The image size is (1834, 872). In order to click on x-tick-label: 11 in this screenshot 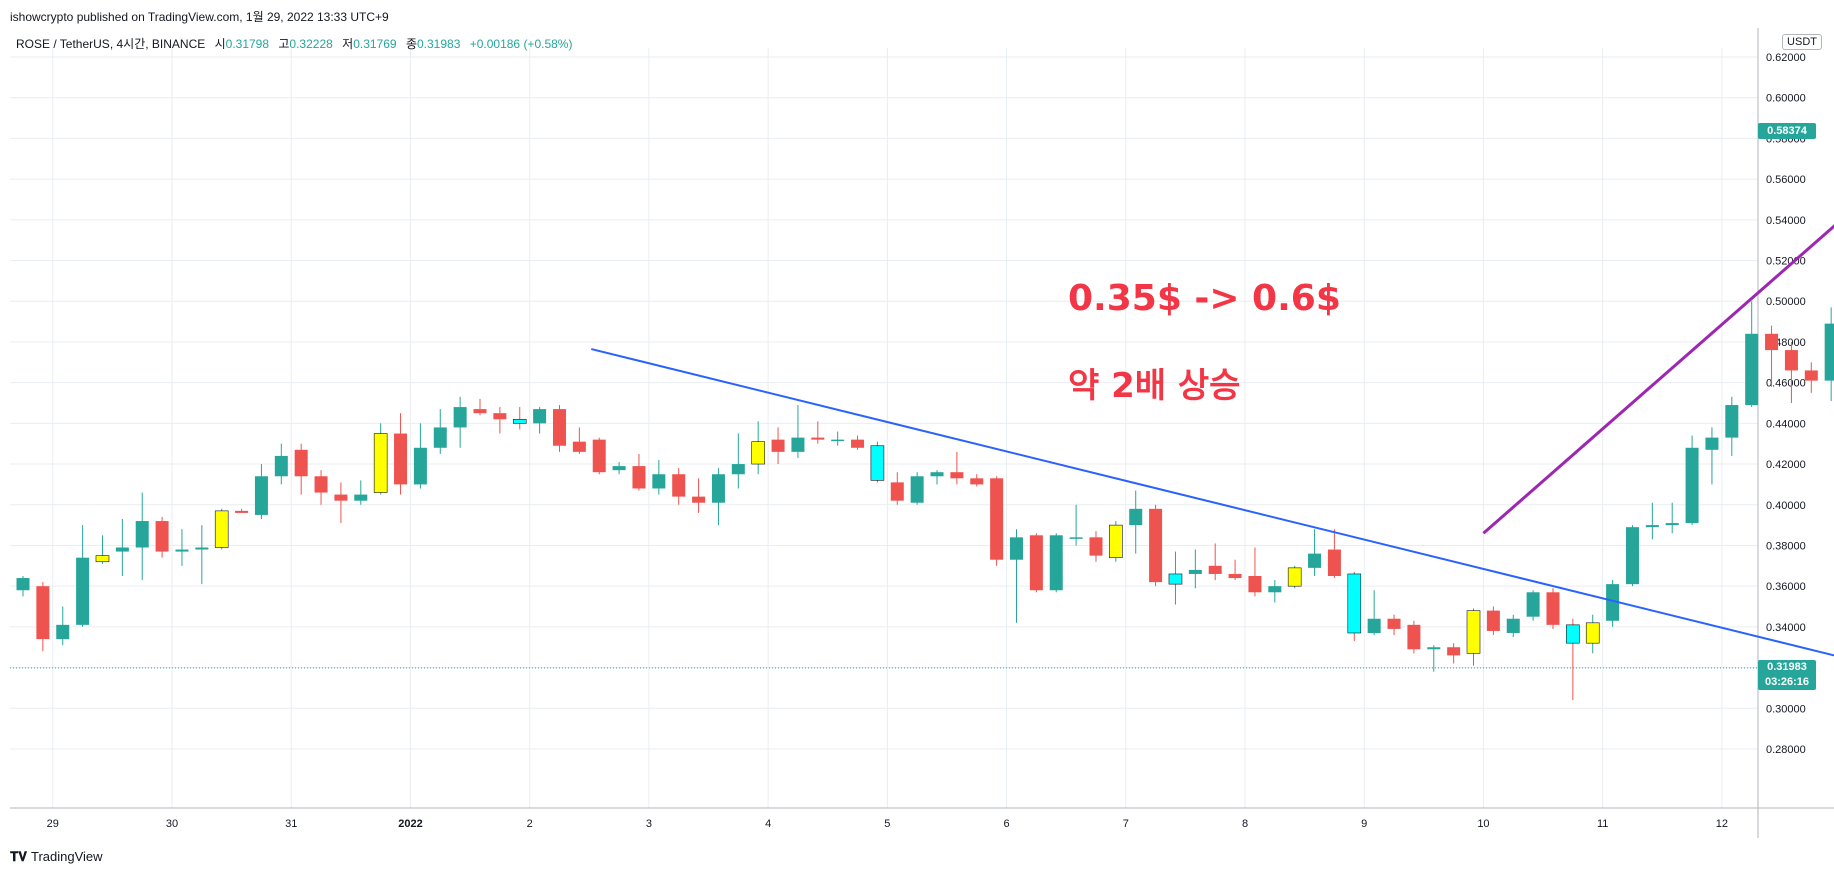, I will do `click(1602, 824)`.